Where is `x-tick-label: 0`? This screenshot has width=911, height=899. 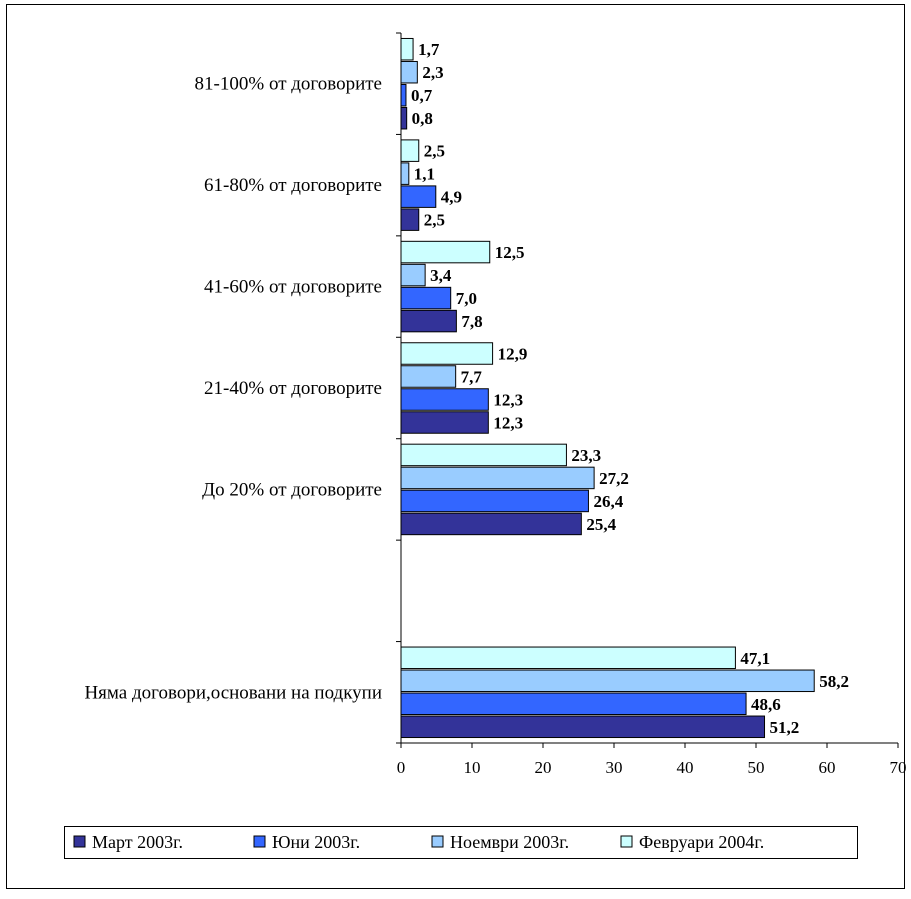 x-tick-label: 0 is located at coordinates (401, 767).